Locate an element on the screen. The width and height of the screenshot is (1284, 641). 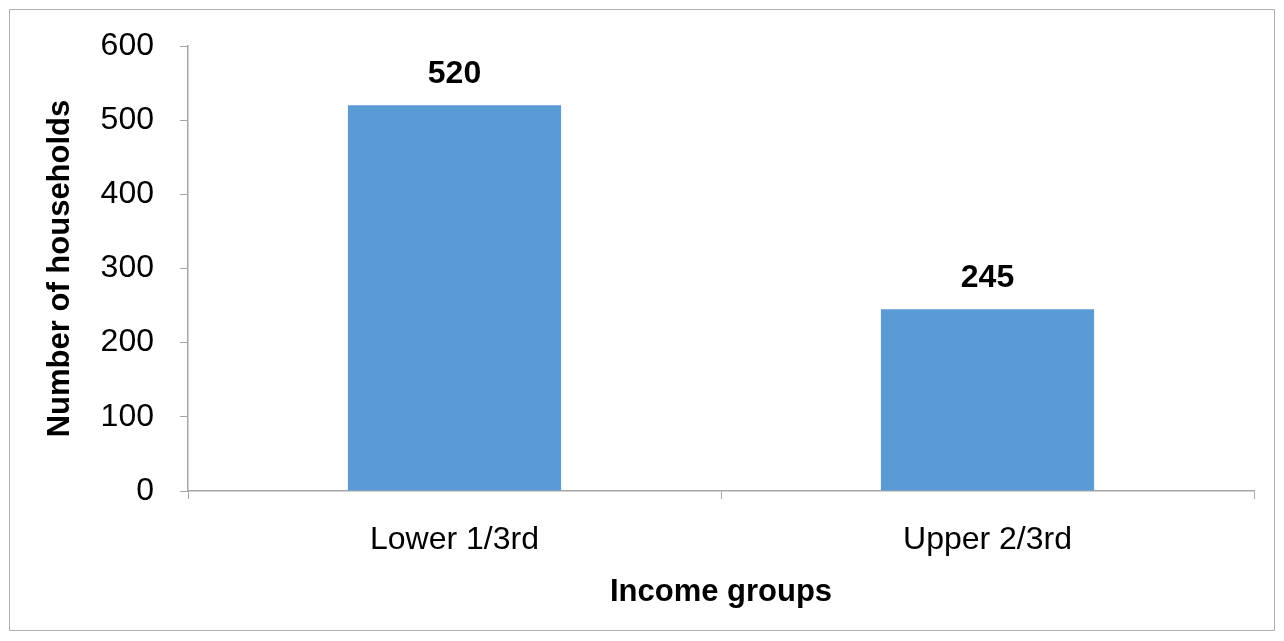
y-tick-label: 100 is located at coordinates (127, 414).